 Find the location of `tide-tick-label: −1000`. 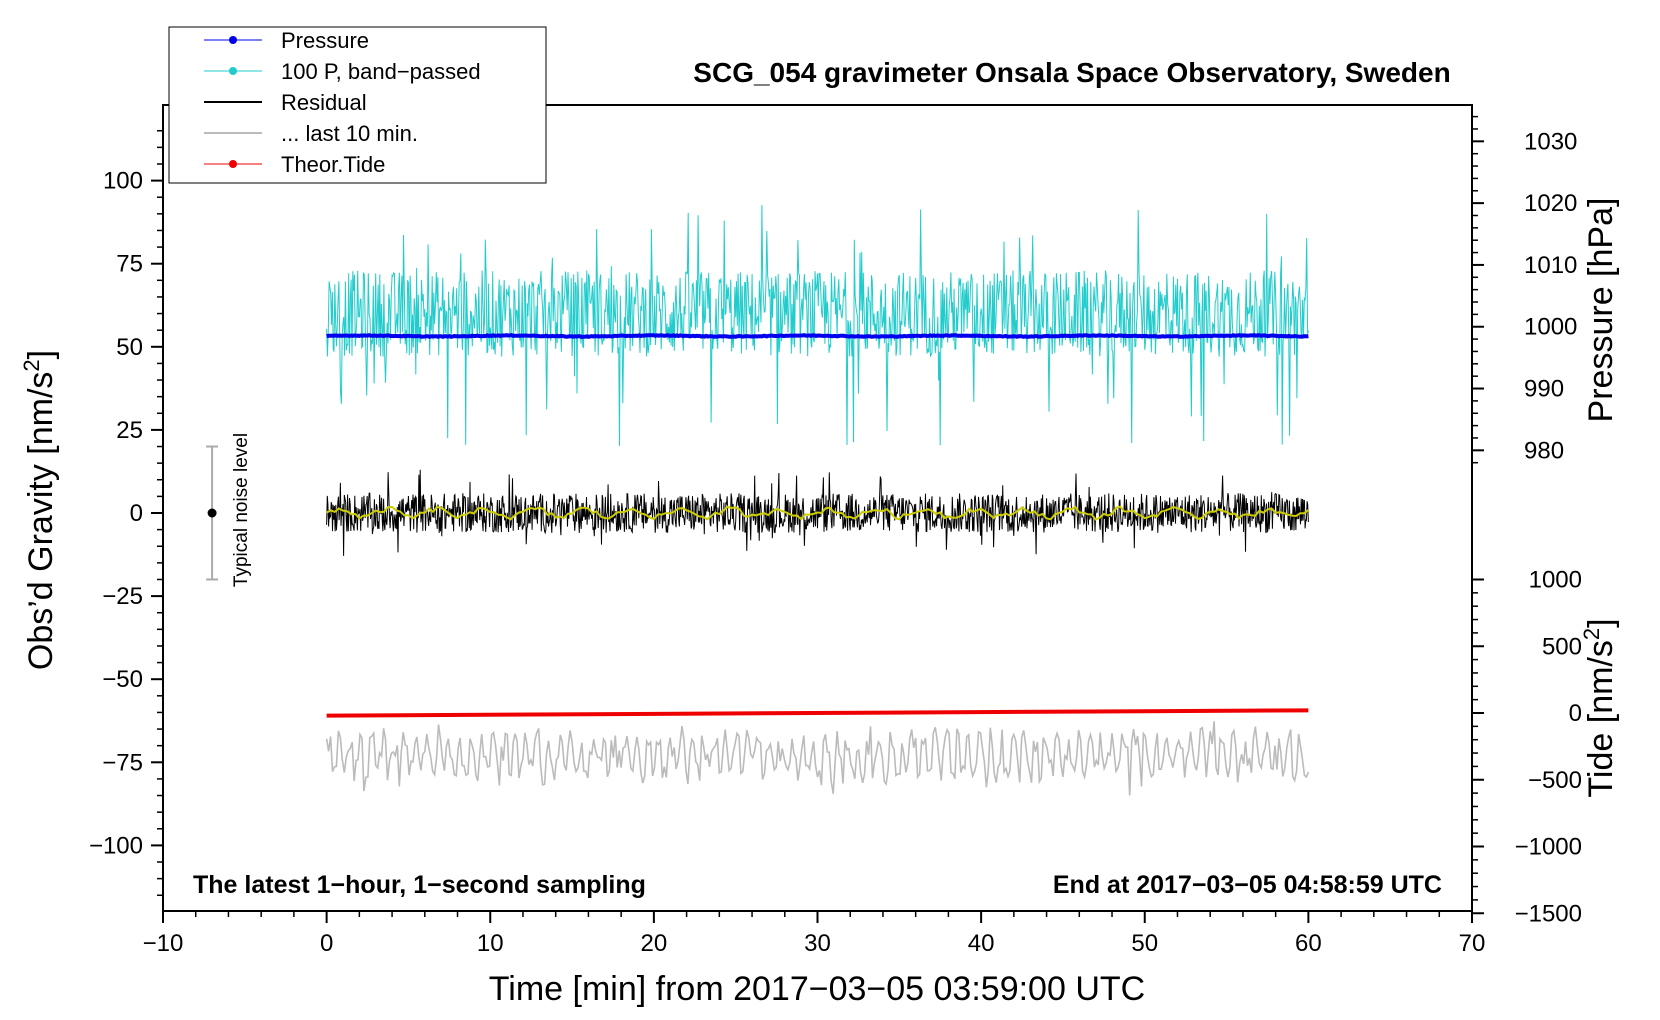

tide-tick-label: −1000 is located at coordinates (1548, 847).